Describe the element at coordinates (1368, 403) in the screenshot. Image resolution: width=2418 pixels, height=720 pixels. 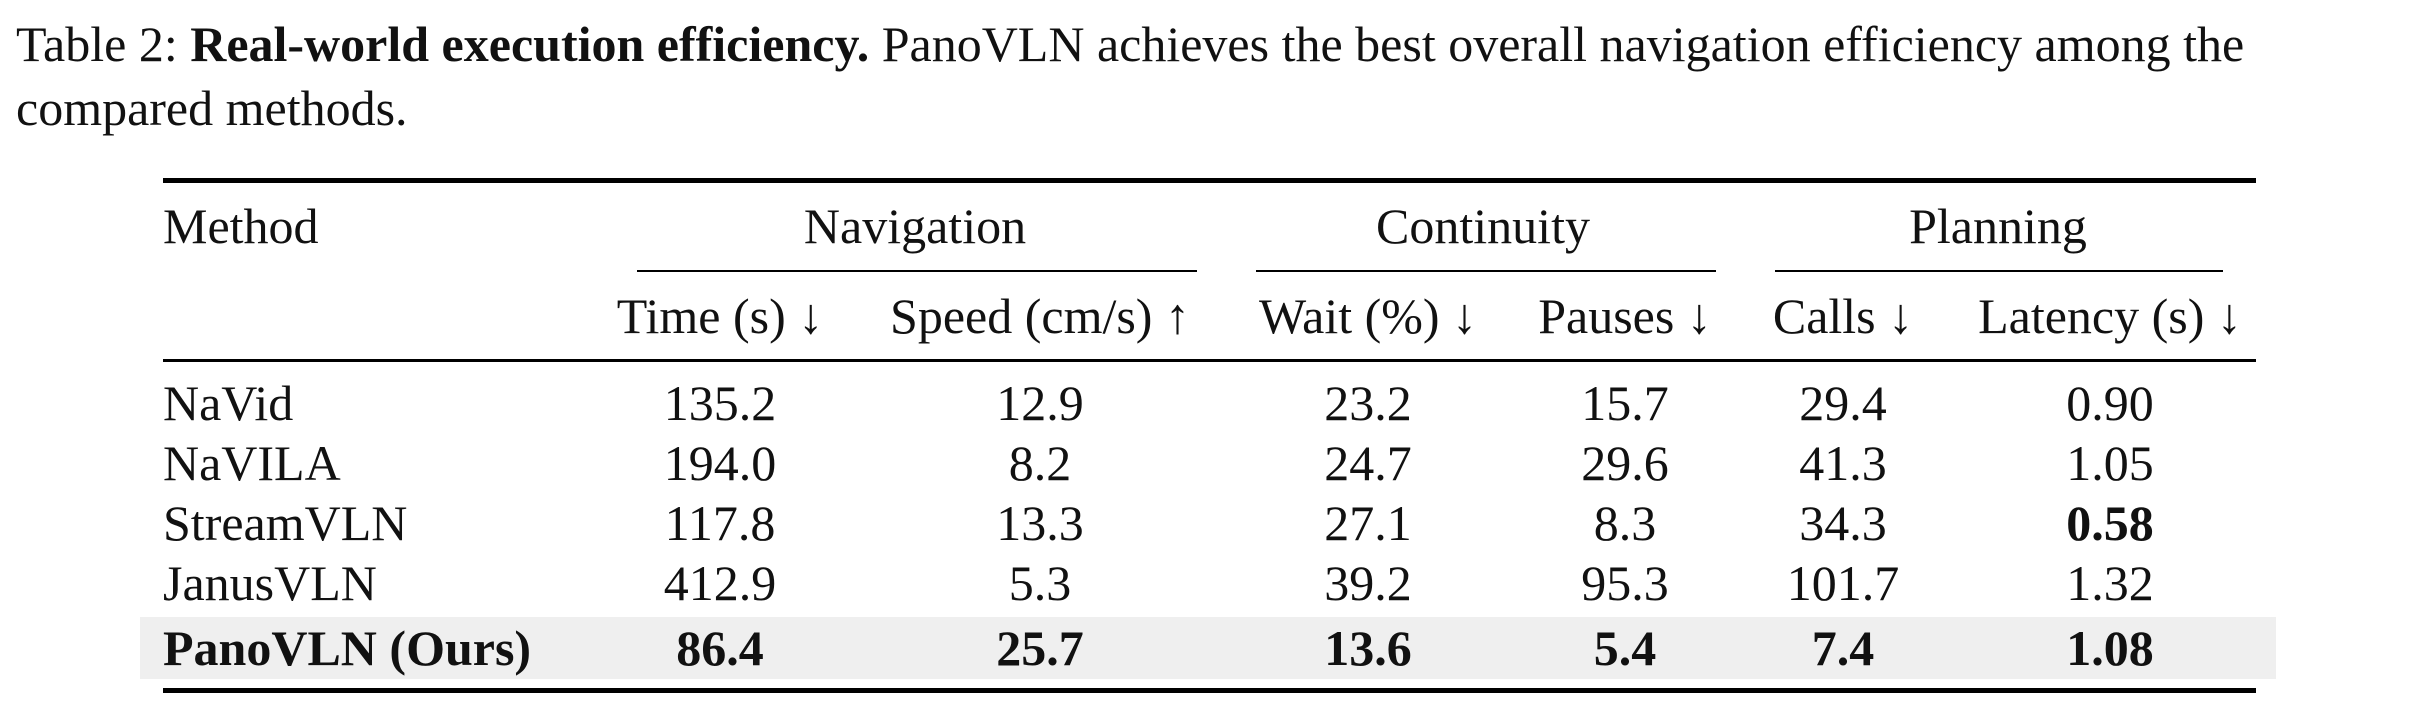
I see `wait-cell: 23.2` at that location.